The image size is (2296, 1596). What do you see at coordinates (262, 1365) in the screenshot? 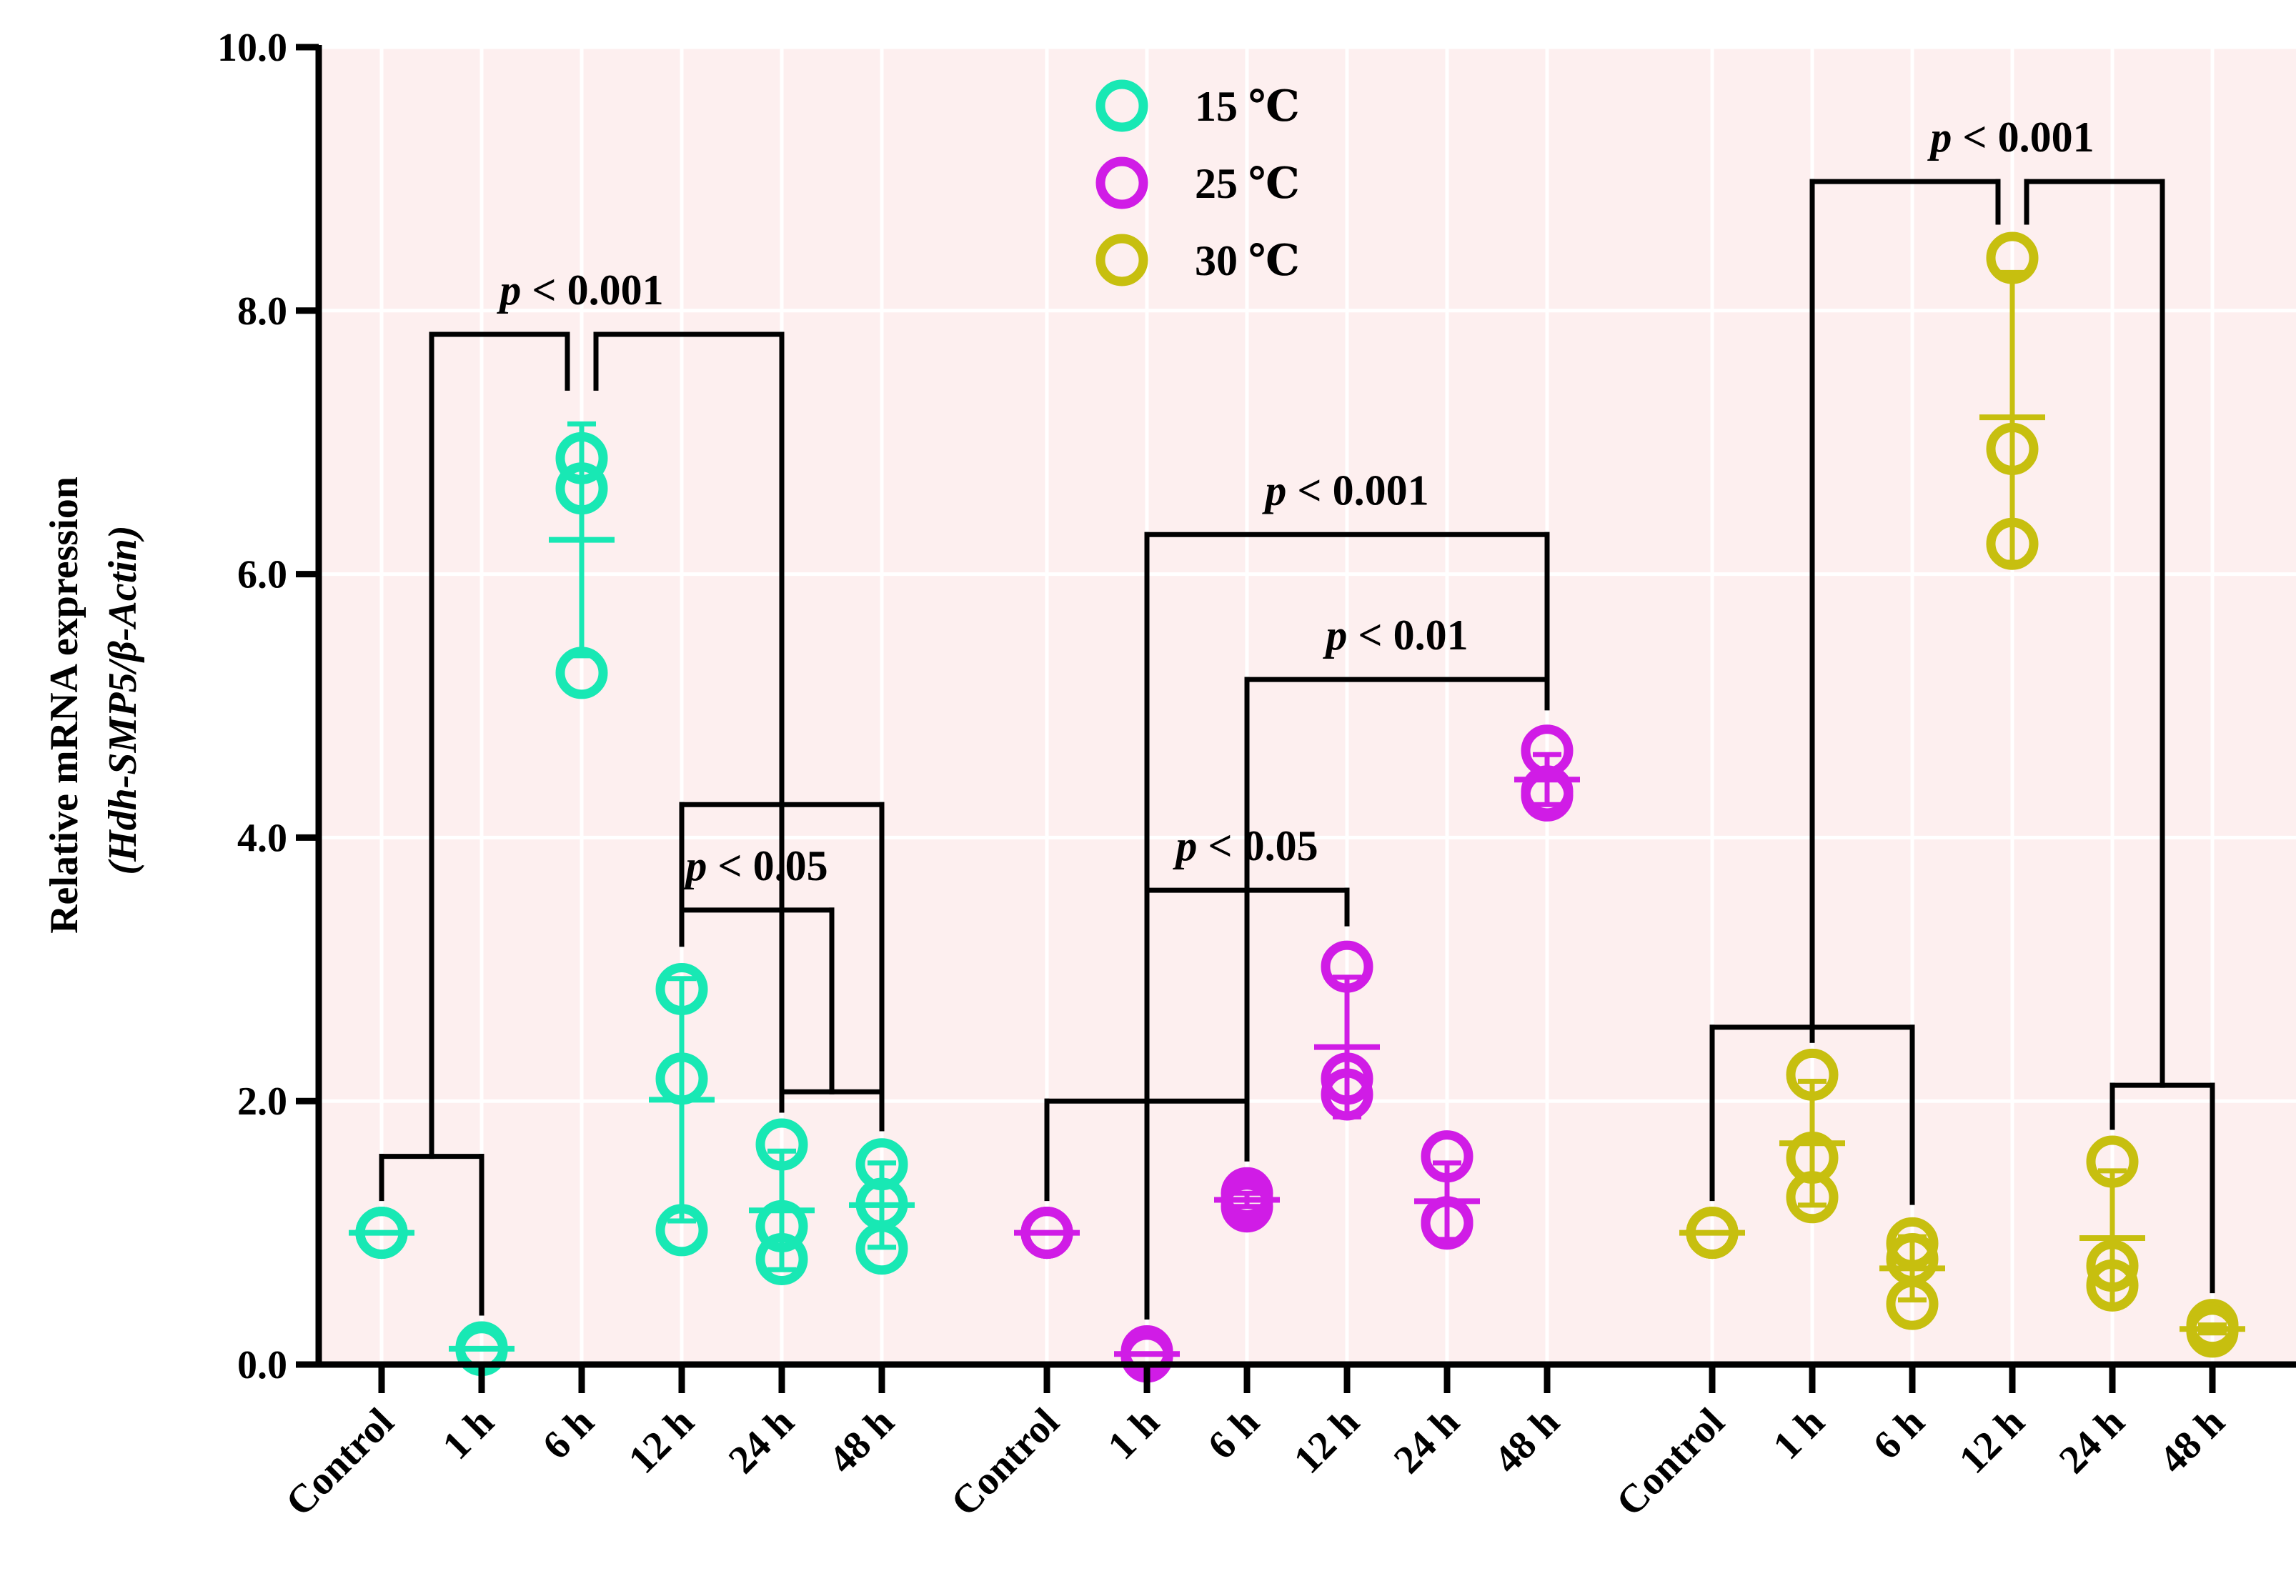
I see `y-tick-label: 0.0` at bounding box center [262, 1365].